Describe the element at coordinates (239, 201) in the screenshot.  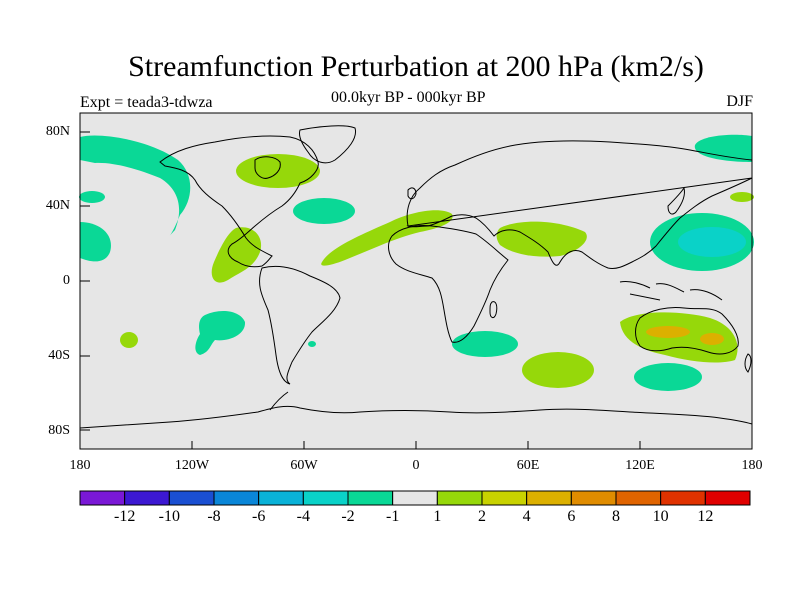
I see `coast-north-america` at that location.